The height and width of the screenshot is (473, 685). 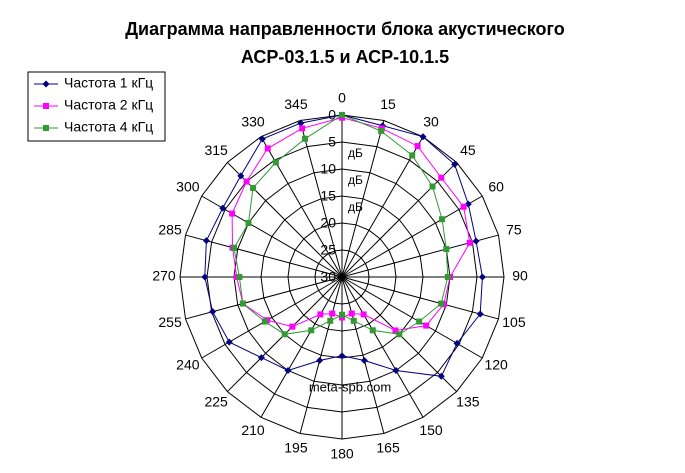 What do you see at coordinates (345, 57) in the screenshot?
I see `chart-title: АСР-03.1.5 и АСР-10.1.5` at bounding box center [345, 57].